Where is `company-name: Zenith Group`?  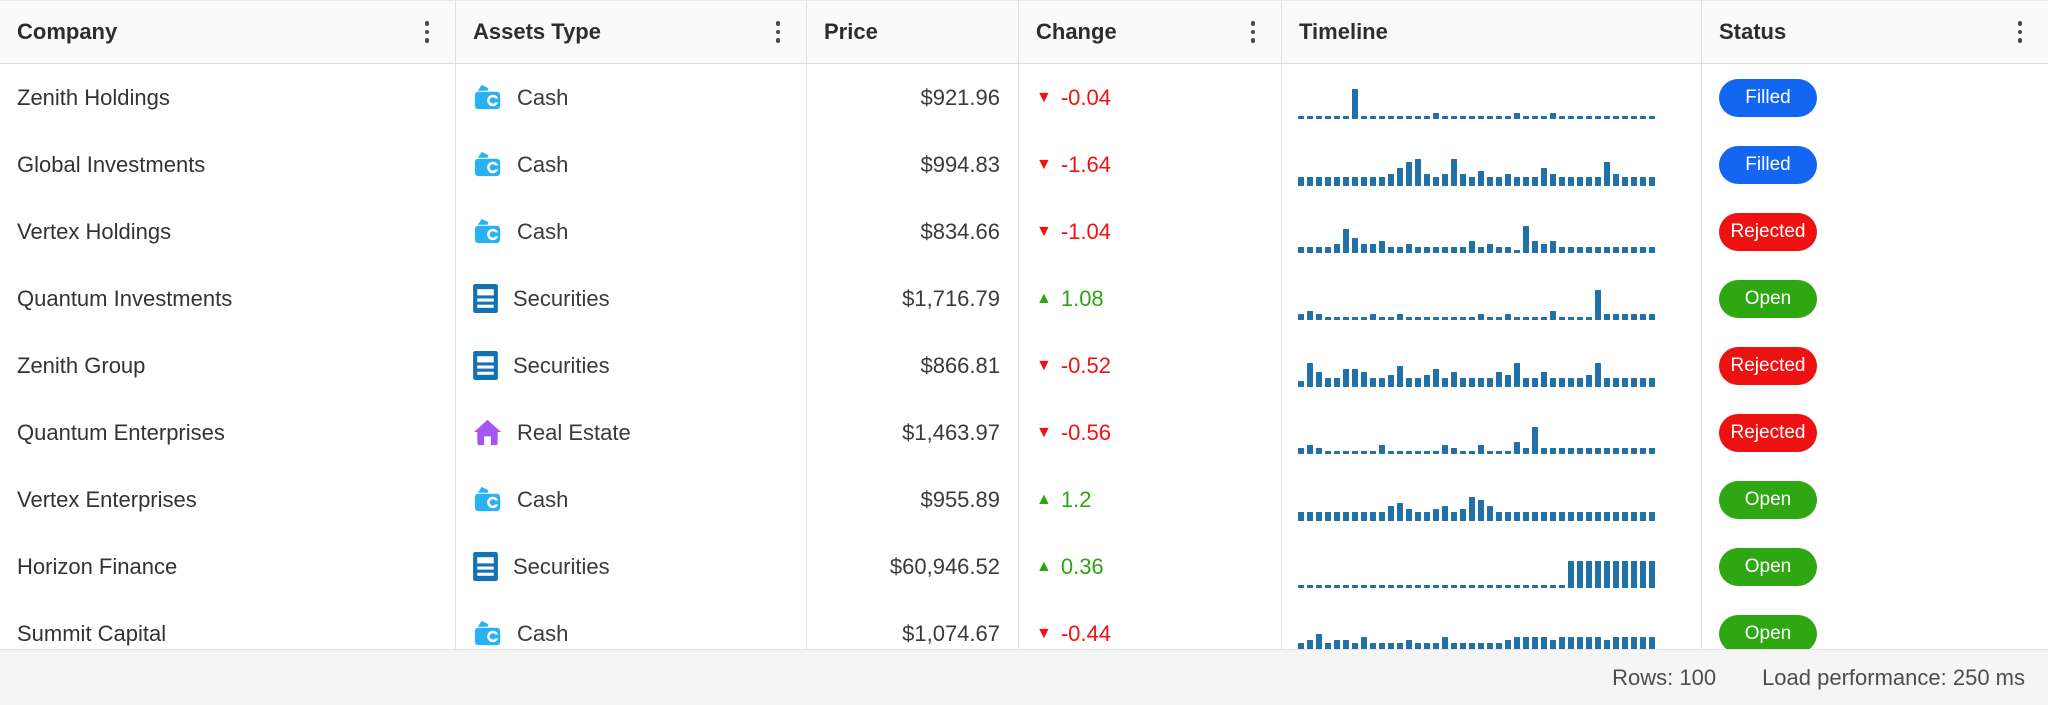
company-name: Zenith Group is located at coordinates (81, 365).